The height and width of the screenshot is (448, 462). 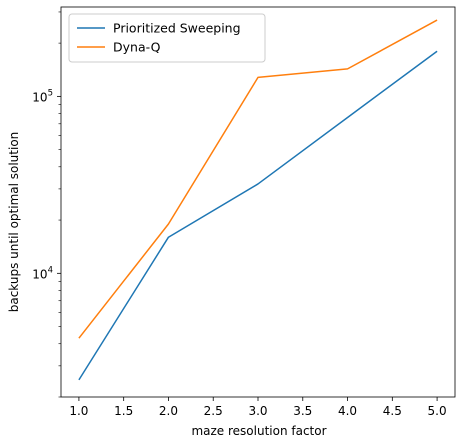 What do you see at coordinates (258, 431) in the screenshot?
I see `x-axis-label: maze resolution factor` at bounding box center [258, 431].